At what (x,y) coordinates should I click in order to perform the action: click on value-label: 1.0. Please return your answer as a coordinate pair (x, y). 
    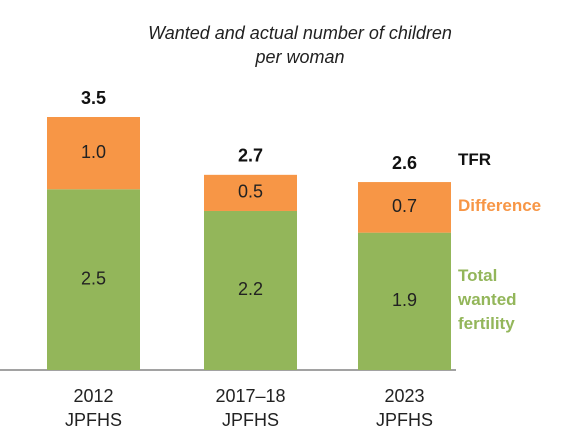
    Looking at the image, I should click on (93, 152).